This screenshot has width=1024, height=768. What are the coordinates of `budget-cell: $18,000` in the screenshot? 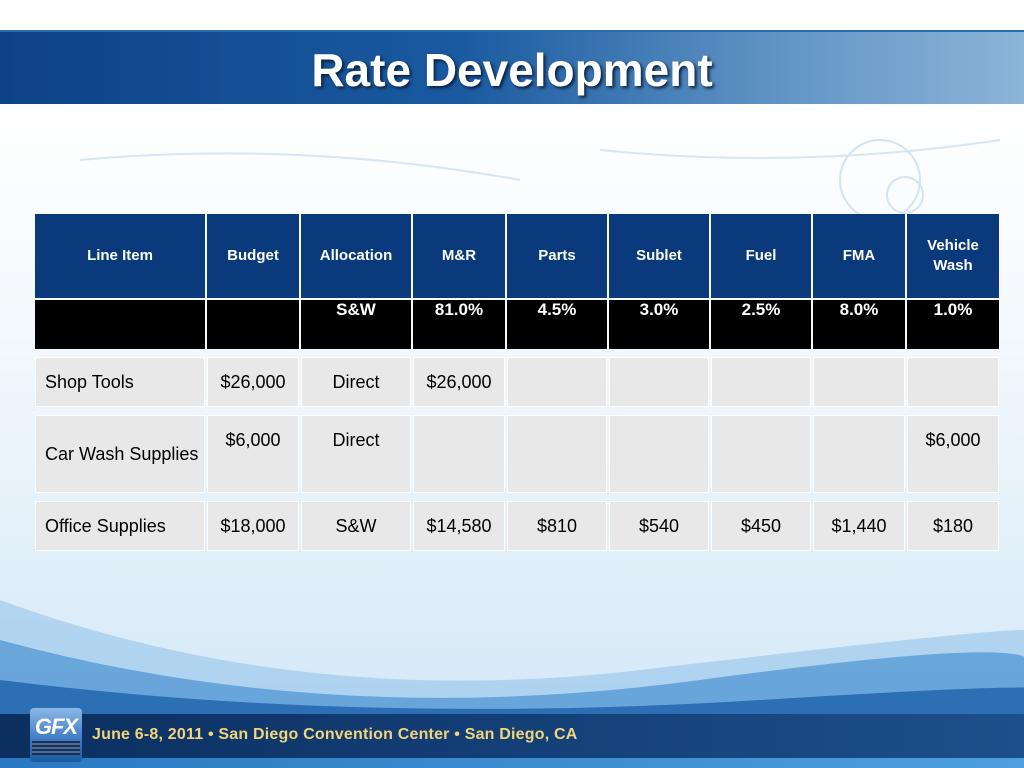 It's located at (253, 526).